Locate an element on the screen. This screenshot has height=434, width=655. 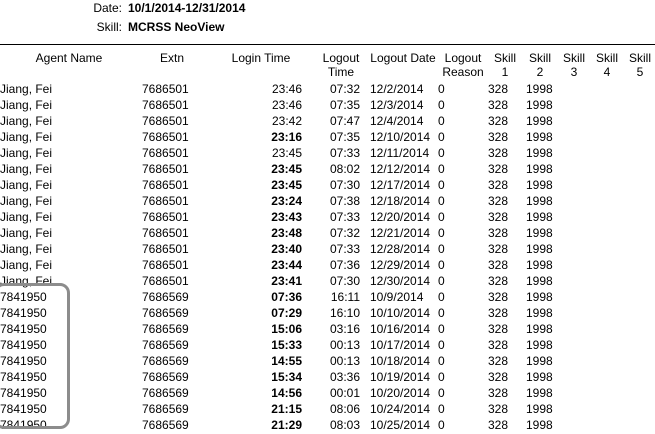
cell-logout: 07:32 is located at coordinates (344, 233).